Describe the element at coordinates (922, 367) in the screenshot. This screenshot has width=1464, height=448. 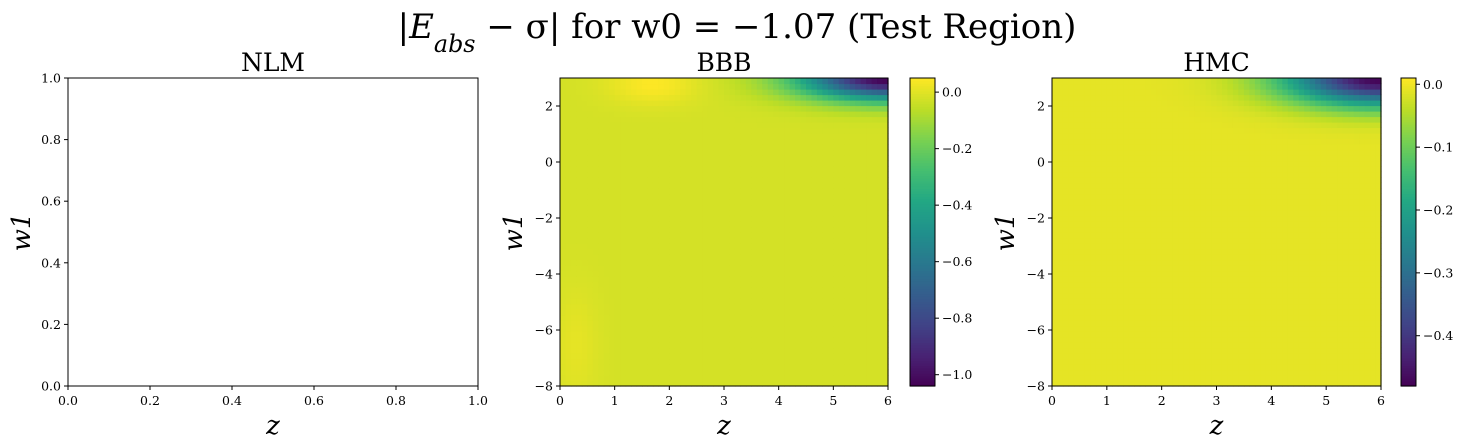
I see `colorbar-segment` at that location.